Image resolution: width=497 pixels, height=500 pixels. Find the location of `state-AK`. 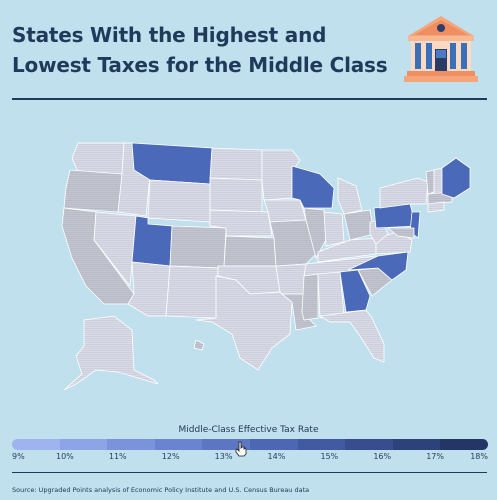

state-AK is located at coordinates (111, 353).